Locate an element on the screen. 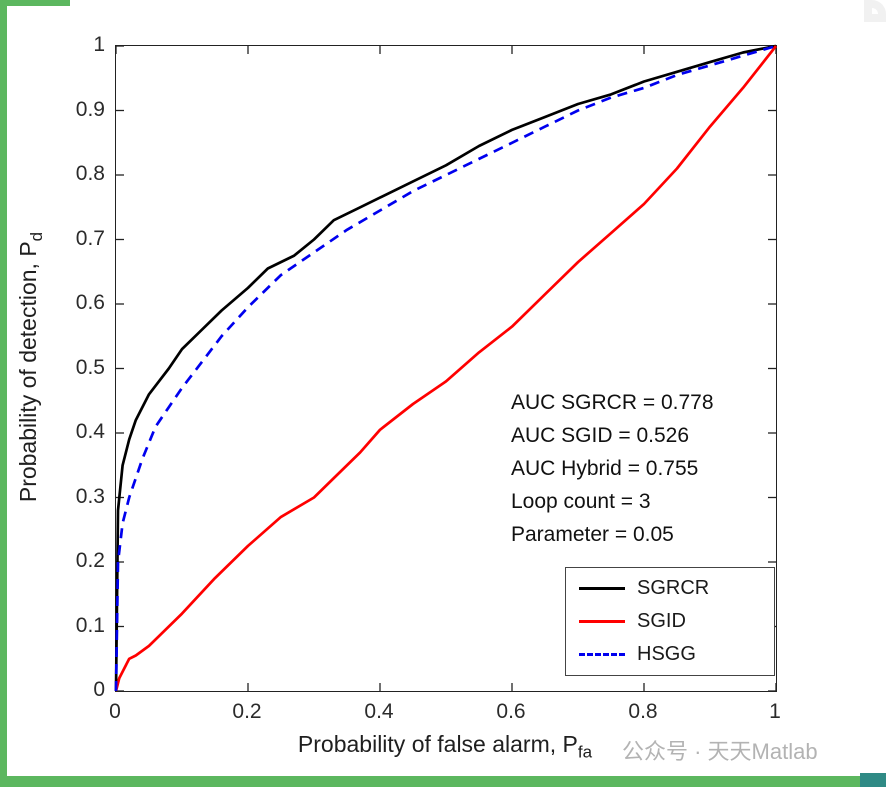 The width and height of the screenshot is (886, 787). x-tick-label: 0.6 is located at coordinates (511, 711).